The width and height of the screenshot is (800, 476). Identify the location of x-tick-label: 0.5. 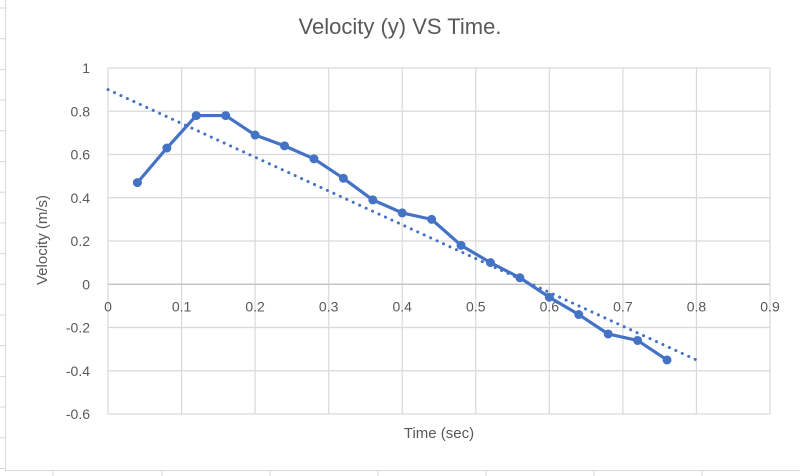
(476, 306).